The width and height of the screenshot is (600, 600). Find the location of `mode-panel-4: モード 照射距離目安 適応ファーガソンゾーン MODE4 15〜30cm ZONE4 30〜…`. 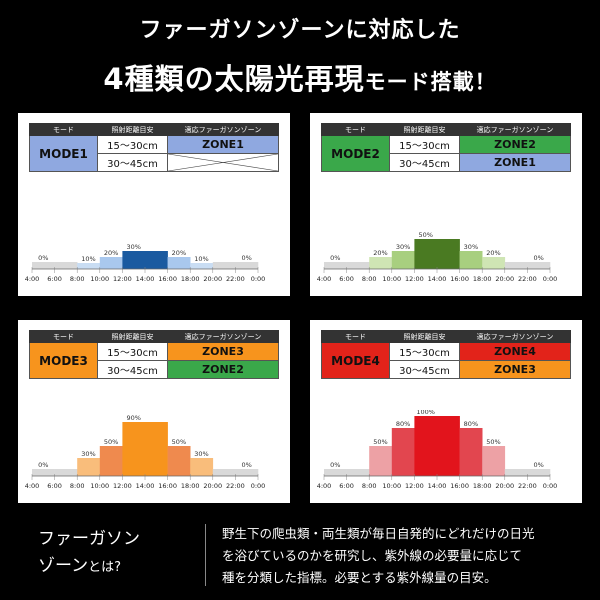

mode-panel-4: モード 照射距離目安 適応ファーガソンゾーン MODE4 15〜30cm ZONE4 30〜… is located at coordinates (446, 411).